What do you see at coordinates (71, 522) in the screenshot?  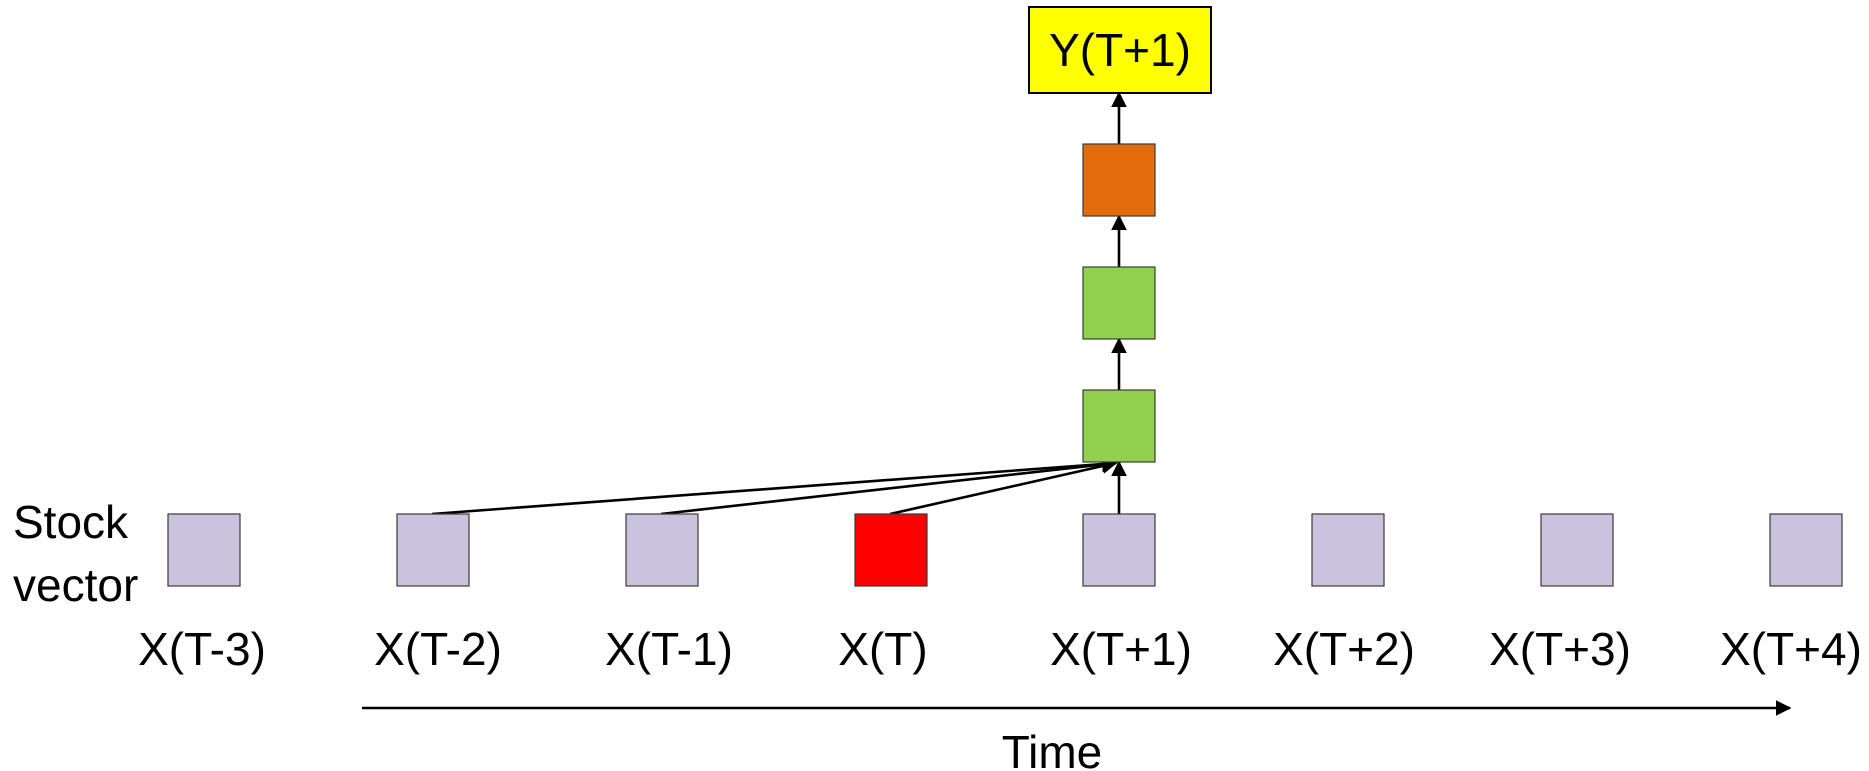 I see `side-label-line-1: Stock` at bounding box center [71, 522].